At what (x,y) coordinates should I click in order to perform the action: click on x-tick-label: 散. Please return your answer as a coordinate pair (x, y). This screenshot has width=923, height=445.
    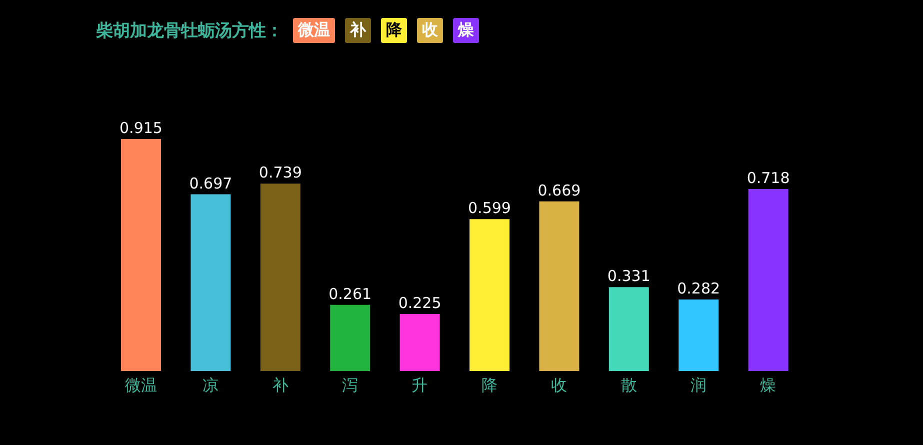
    Looking at the image, I should click on (628, 384).